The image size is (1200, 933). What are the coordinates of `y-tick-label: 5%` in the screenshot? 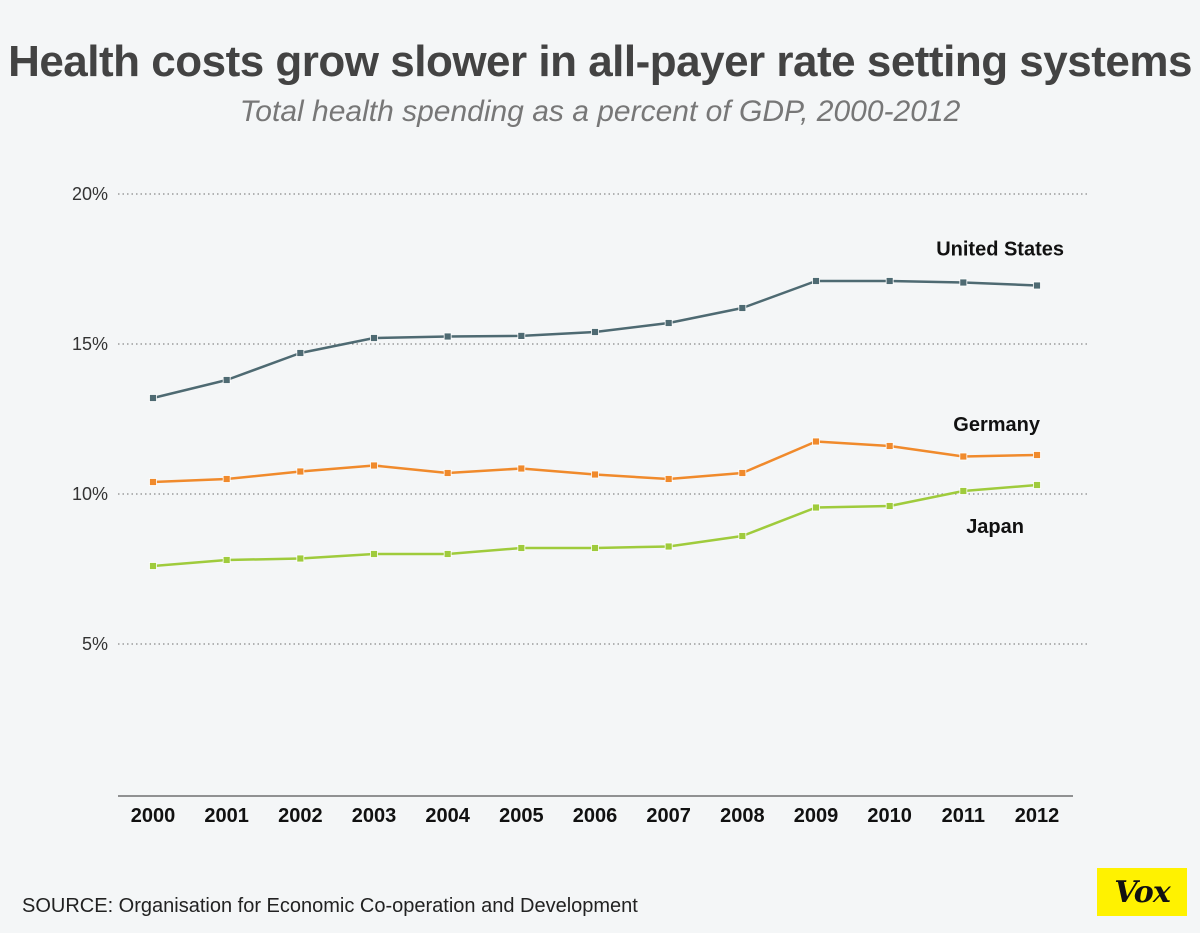 It's located at (95, 644).